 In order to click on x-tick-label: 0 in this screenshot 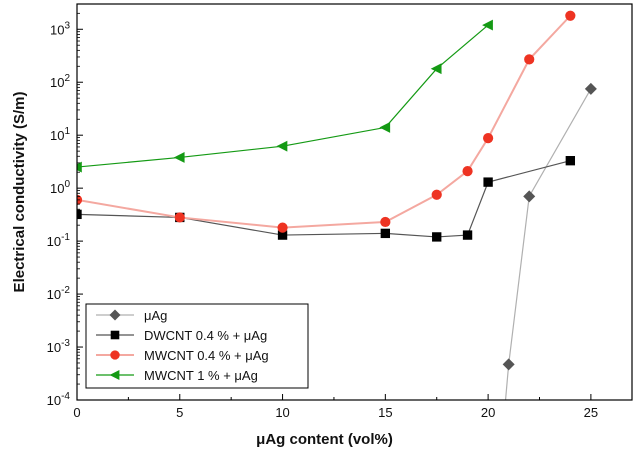, I will do `click(76, 412)`.